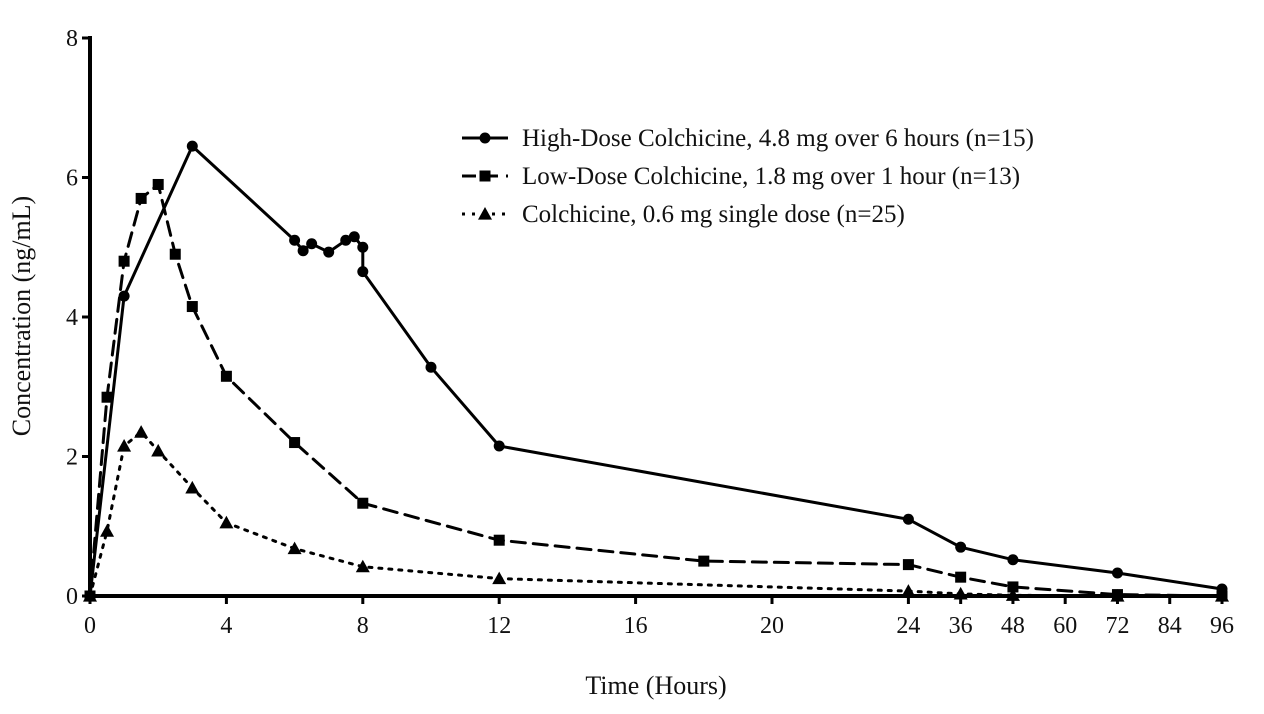 Image resolution: width=1264 pixels, height=714 pixels. What do you see at coordinates (1065, 626) in the screenshot?
I see `x-tick-label: 60` at bounding box center [1065, 626].